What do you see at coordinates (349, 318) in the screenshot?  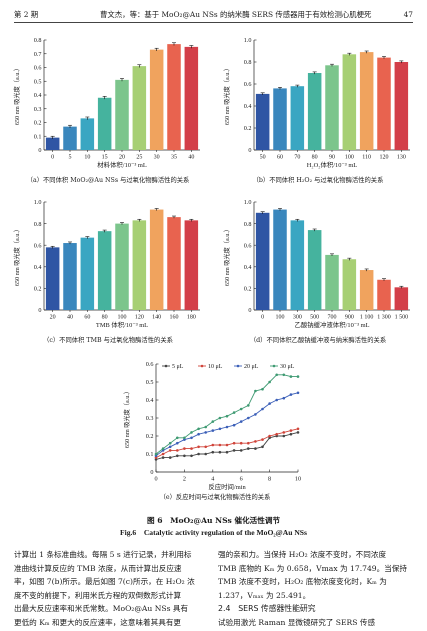 I see `x-tick-label: 900` at bounding box center [349, 318].